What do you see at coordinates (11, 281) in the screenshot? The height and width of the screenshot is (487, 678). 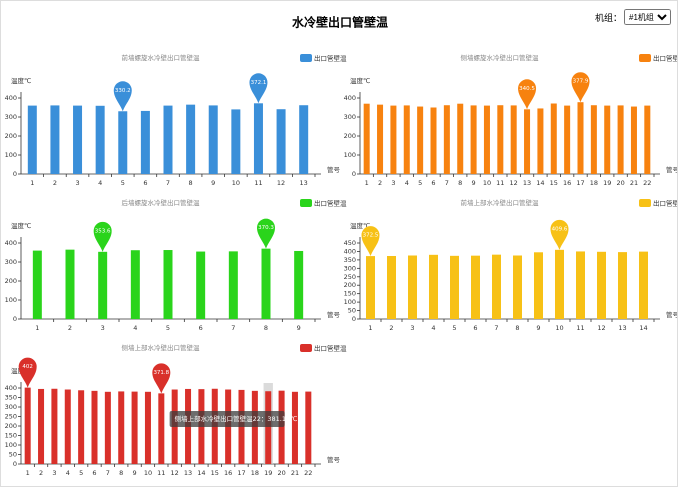 I see `y-tick-label: 200` at bounding box center [11, 281].